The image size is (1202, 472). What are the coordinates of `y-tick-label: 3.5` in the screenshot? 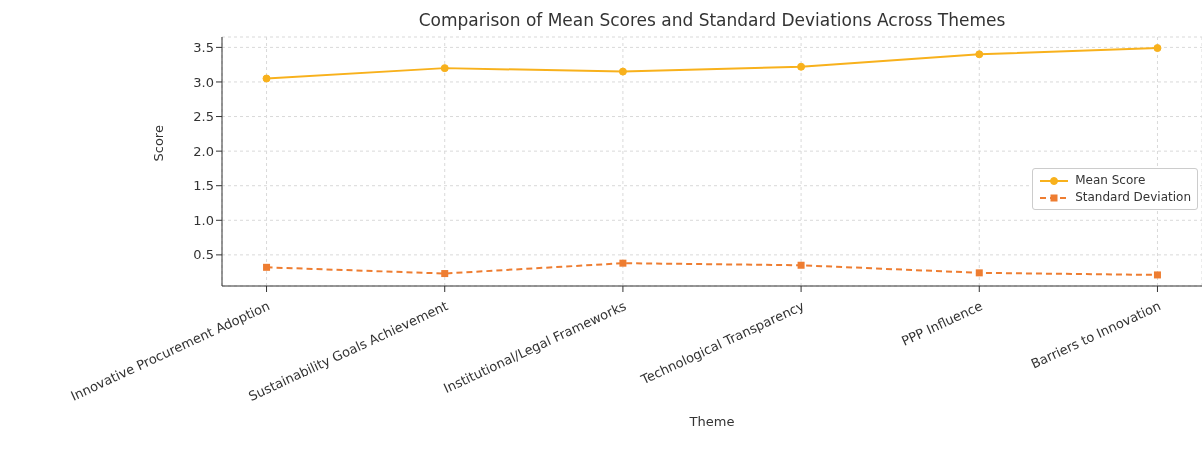 It's located at (203, 47).